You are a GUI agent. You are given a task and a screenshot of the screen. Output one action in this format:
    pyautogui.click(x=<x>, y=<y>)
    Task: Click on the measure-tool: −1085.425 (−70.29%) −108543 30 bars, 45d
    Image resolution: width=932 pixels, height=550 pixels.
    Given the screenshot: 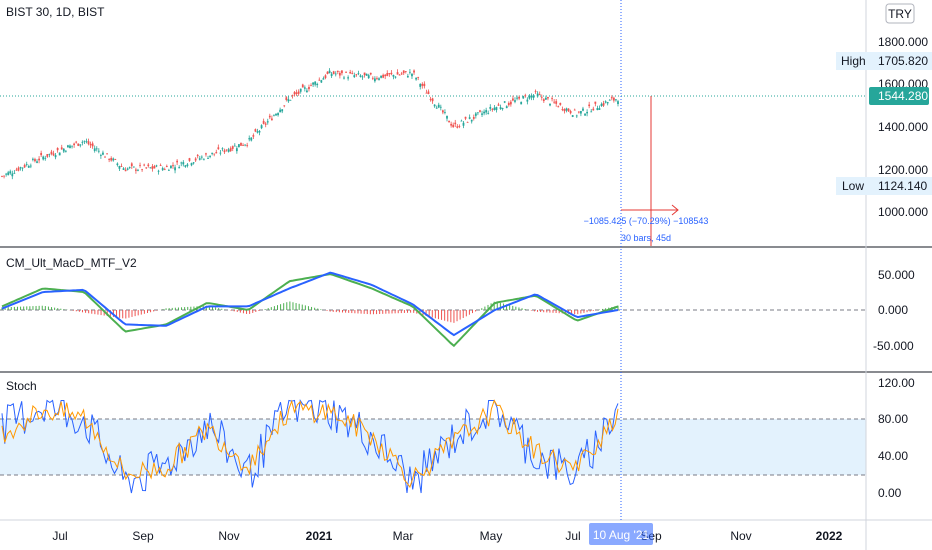 What is the action you would take?
    pyautogui.click(x=646, y=171)
    